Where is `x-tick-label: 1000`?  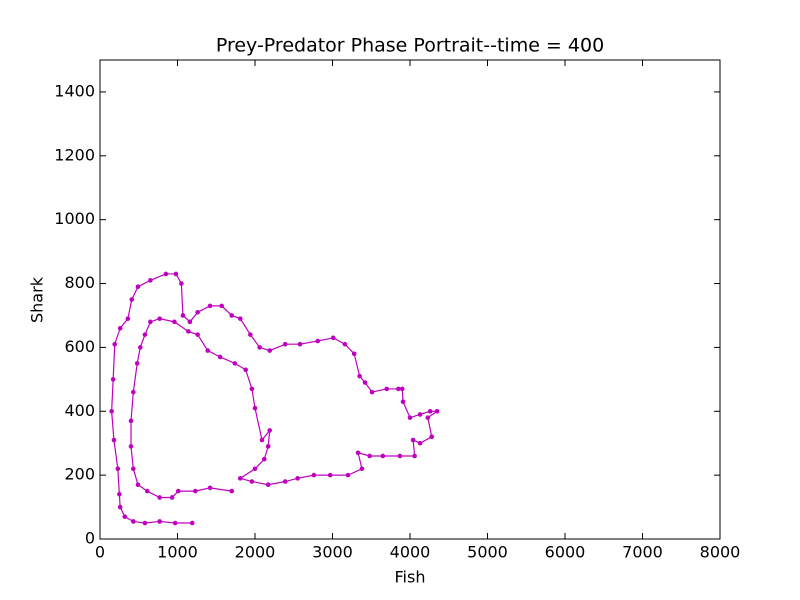 x-tick-label: 1000 is located at coordinates (177, 552).